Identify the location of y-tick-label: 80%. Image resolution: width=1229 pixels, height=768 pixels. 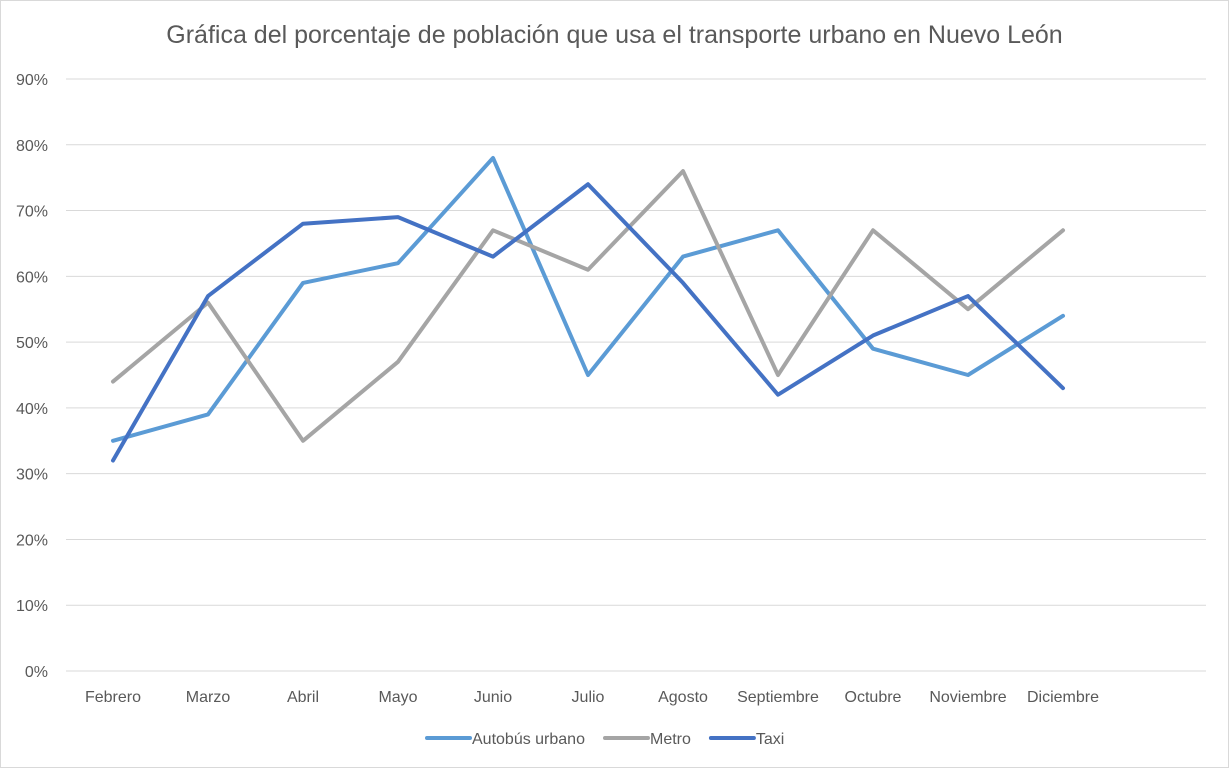
(32, 146).